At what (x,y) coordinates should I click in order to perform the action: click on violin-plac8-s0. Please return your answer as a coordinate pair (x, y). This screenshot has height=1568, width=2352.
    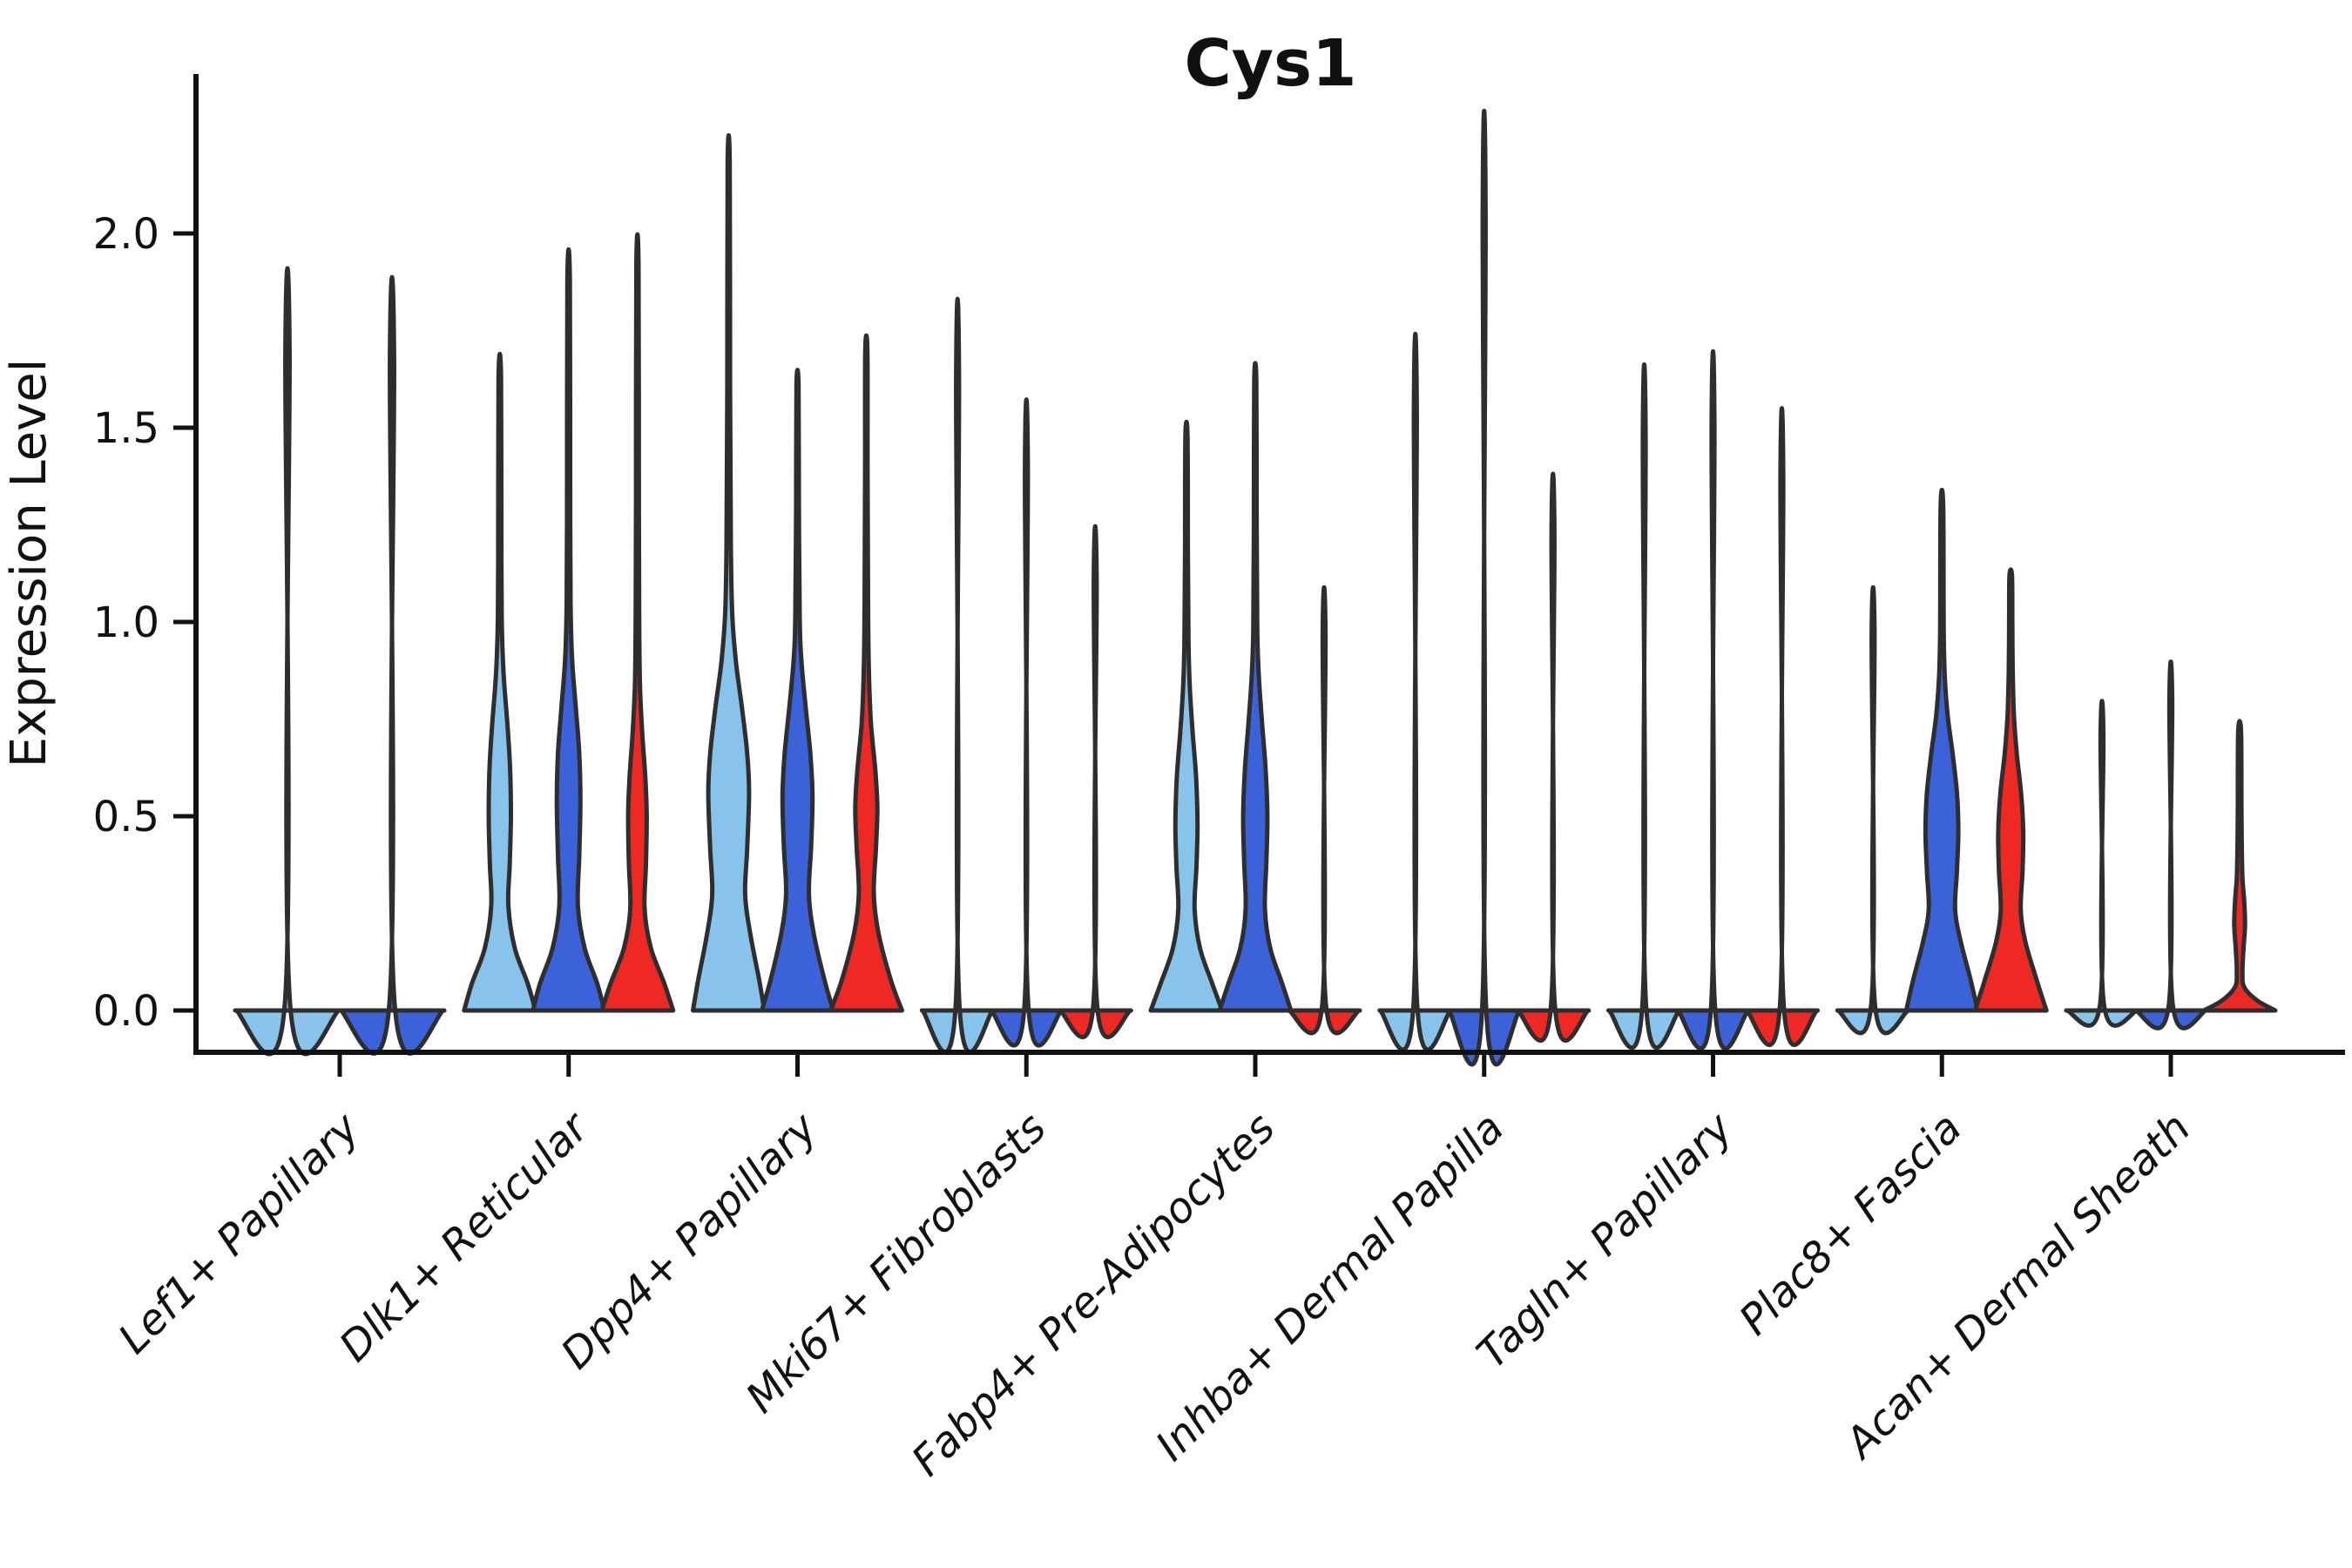
    Looking at the image, I should click on (1873, 810).